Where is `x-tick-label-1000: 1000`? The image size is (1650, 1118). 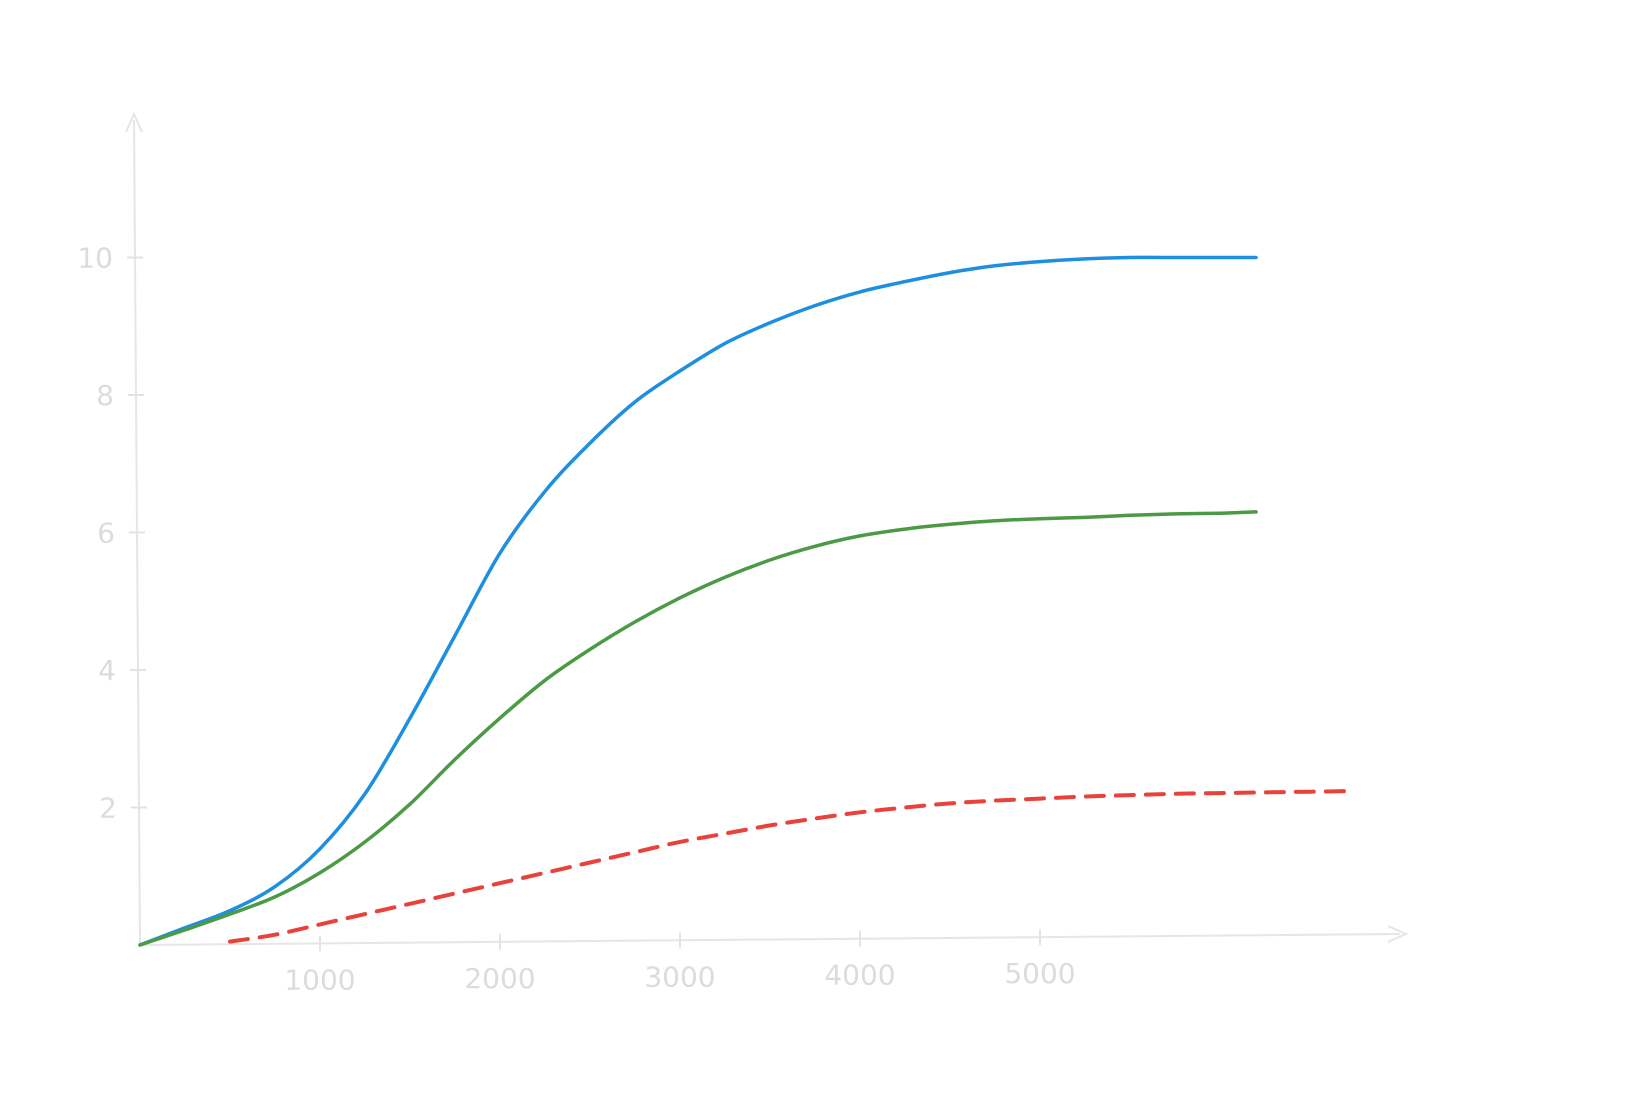 x-tick-label-1000: 1000 is located at coordinates (319, 979).